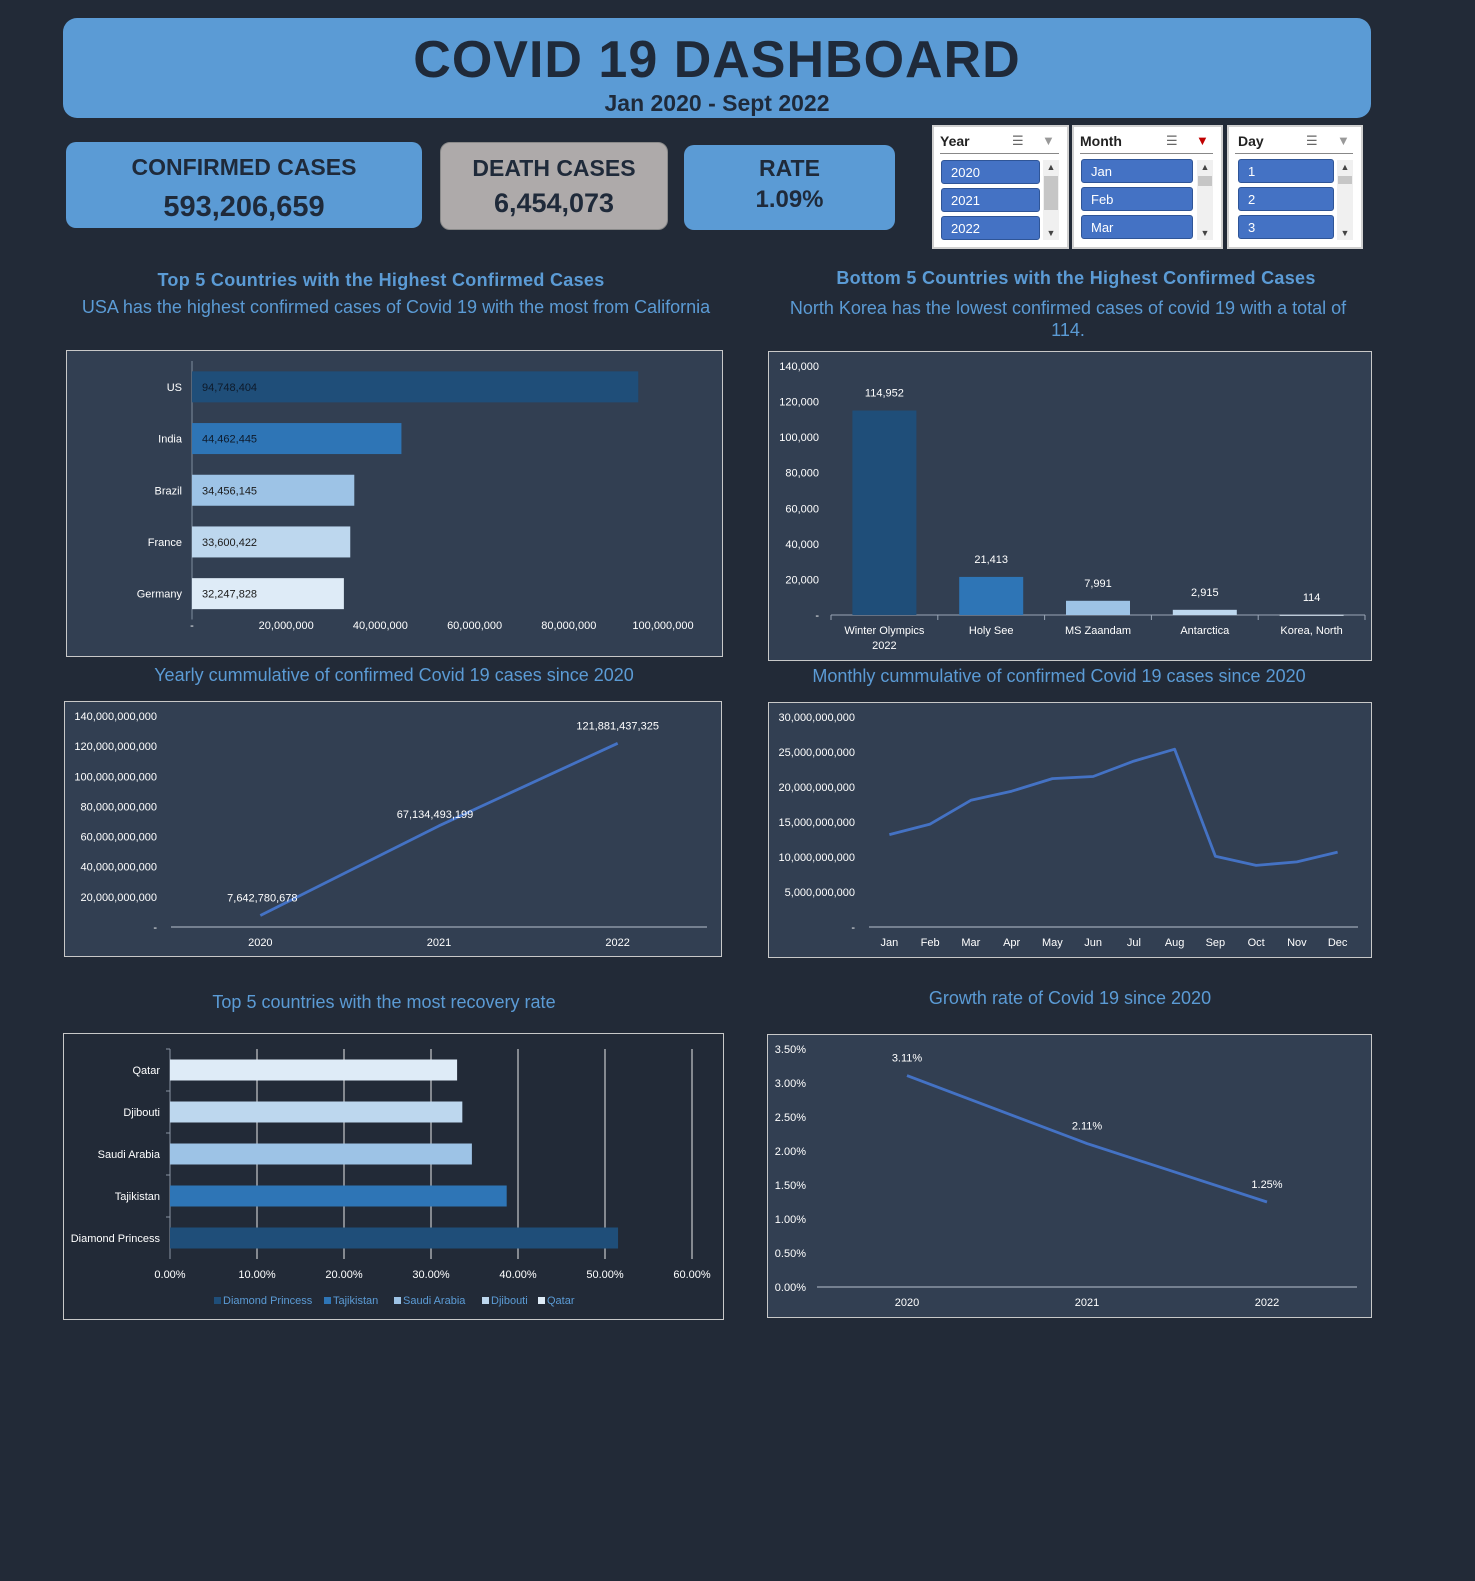 This screenshot has height=1581, width=1475. What do you see at coordinates (970, 943) in the screenshot?
I see `x-tick-label: Mar` at bounding box center [970, 943].